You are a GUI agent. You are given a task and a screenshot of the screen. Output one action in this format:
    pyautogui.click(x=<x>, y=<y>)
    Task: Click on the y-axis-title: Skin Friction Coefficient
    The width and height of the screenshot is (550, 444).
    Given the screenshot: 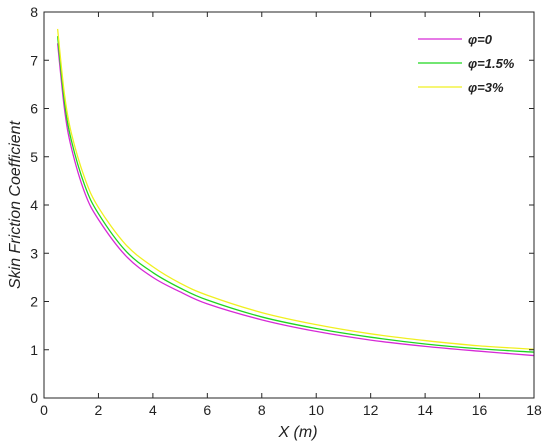 What is the action you would take?
    pyautogui.click(x=15, y=204)
    